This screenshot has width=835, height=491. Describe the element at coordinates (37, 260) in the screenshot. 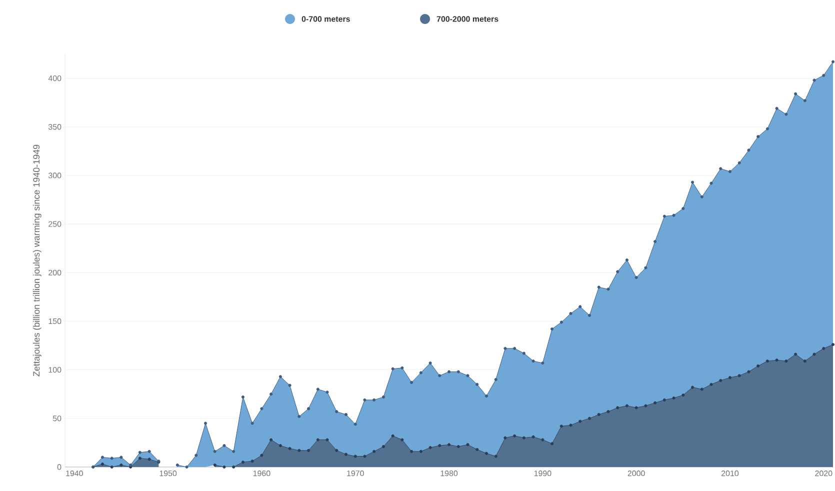

I see `y-axis-title: Zettajoules (billion trillion joules) warming since 1940-1949` at that location.